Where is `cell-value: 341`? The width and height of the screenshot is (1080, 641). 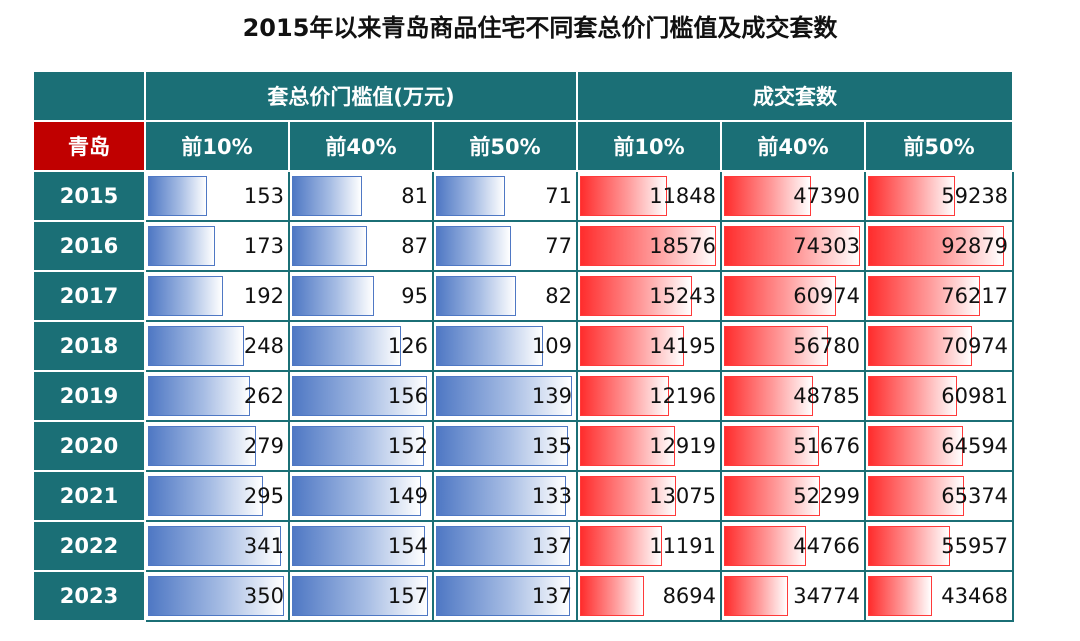 cell-value: 341 is located at coordinates (263, 546).